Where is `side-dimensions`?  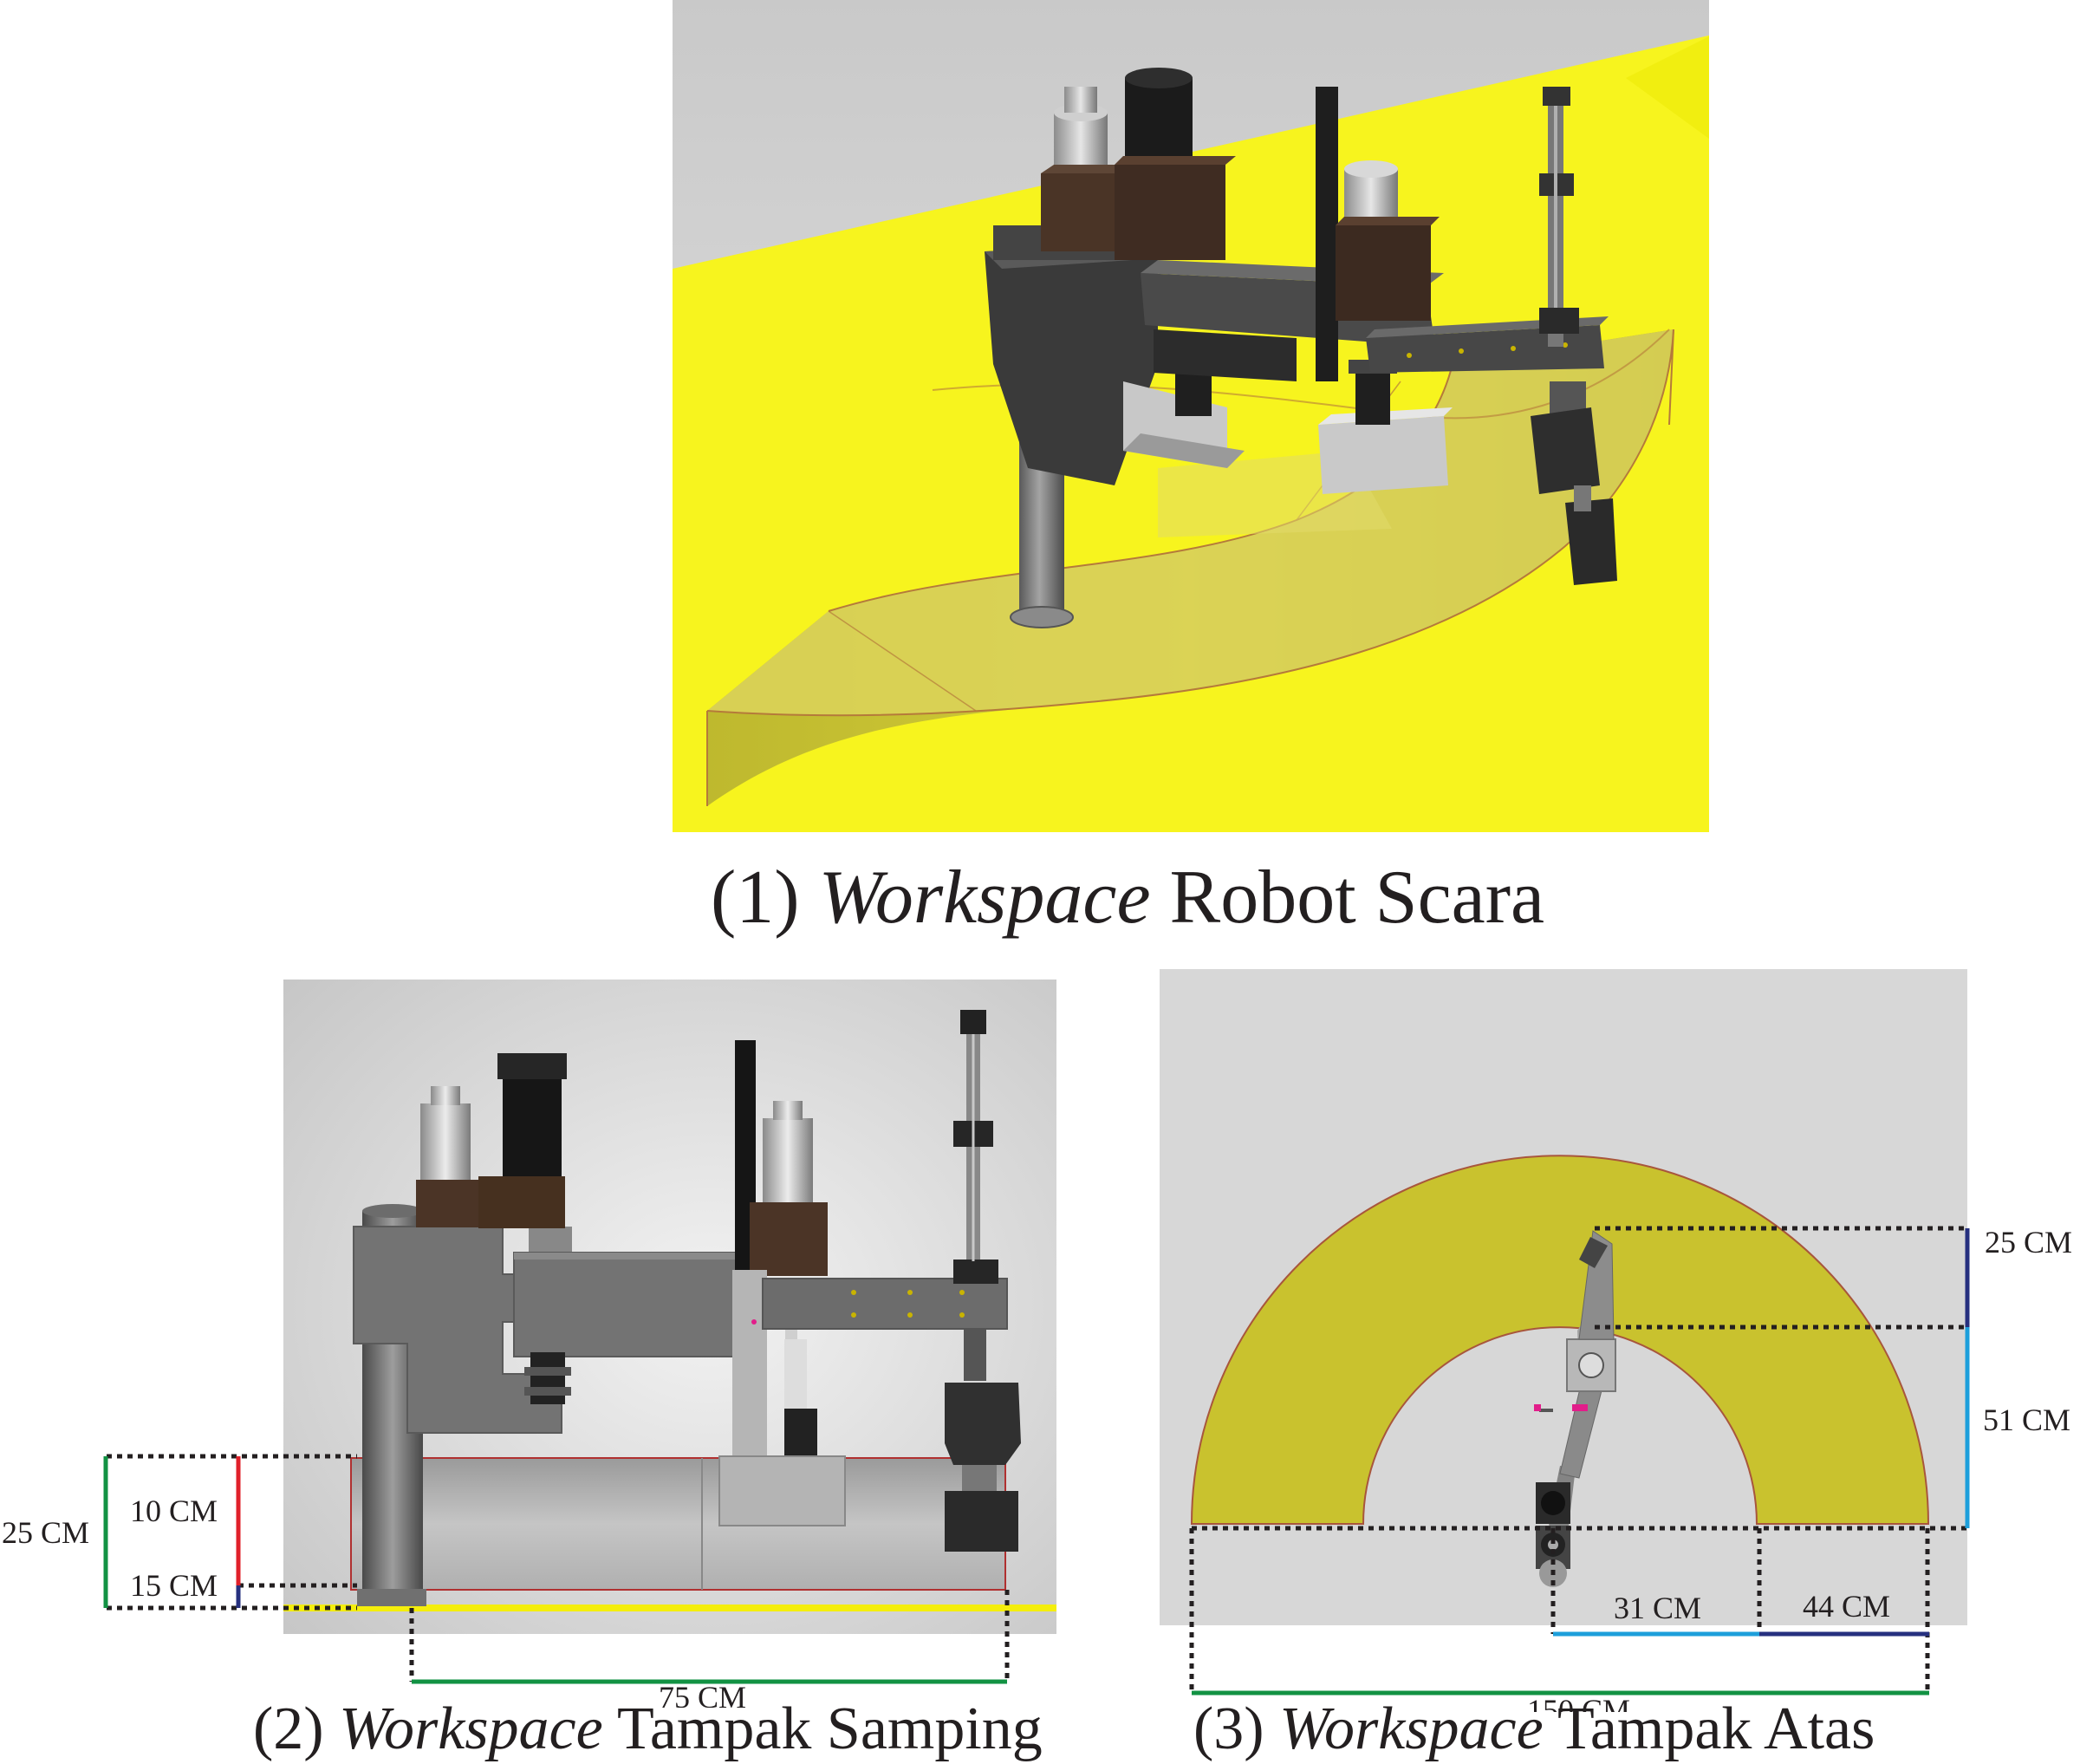 side-dimensions is located at coordinates (556, 1569).